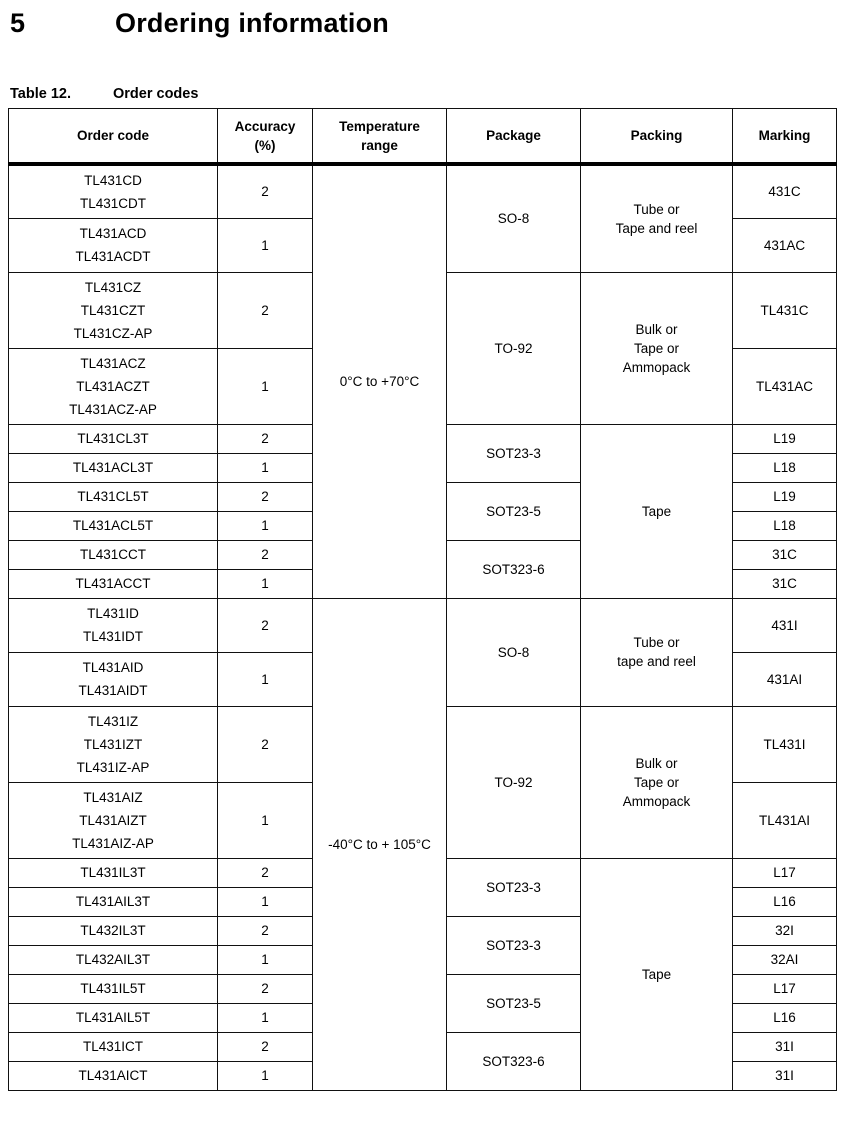 This screenshot has width=850, height=1126. I want to click on marking-cell: 431I, so click(784, 625).